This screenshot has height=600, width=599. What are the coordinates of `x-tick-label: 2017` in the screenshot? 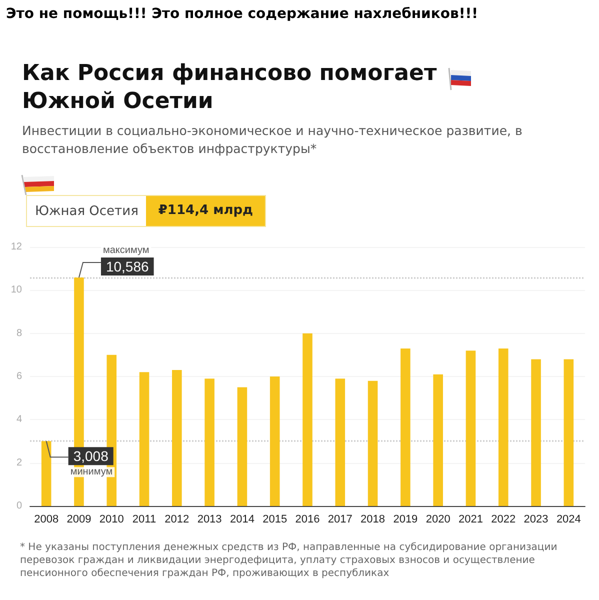 It's located at (340, 520).